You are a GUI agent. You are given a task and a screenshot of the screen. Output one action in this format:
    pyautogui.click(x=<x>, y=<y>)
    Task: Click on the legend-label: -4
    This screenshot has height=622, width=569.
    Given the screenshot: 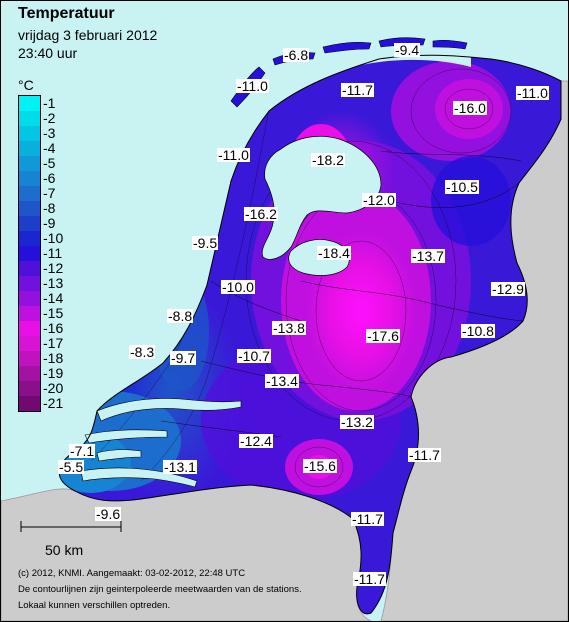 What is the action you would take?
    pyautogui.click(x=49, y=148)
    